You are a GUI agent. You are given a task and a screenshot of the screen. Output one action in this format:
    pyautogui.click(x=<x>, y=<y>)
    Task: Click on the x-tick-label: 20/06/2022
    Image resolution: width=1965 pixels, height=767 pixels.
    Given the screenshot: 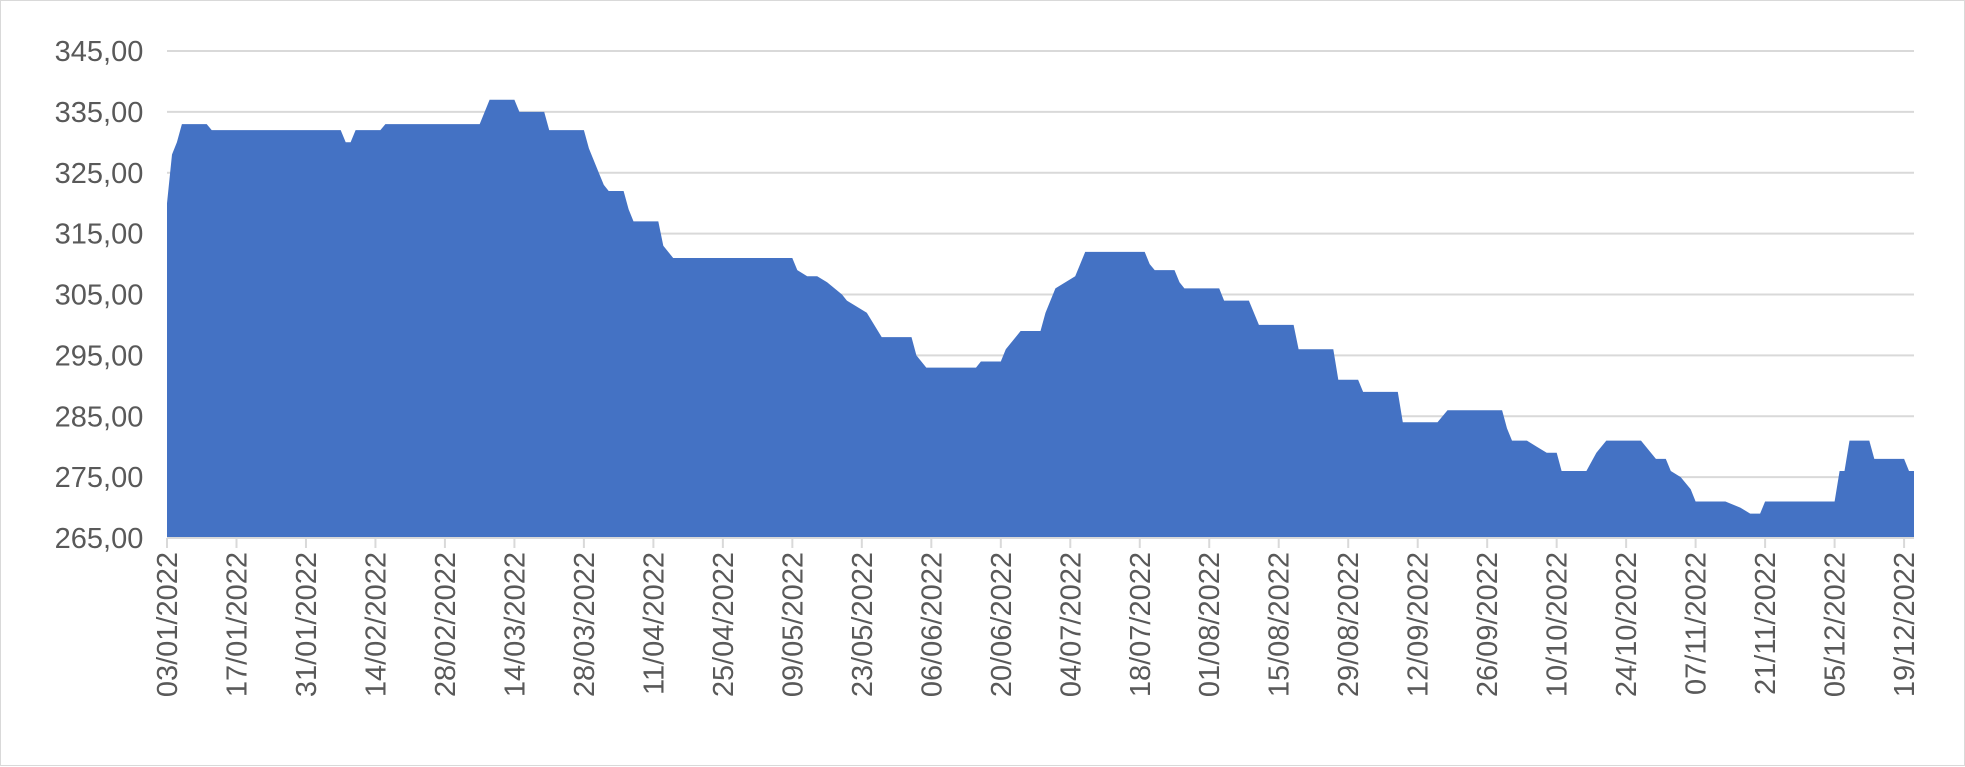 What is the action you would take?
    pyautogui.click(x=1002, y=624)
    